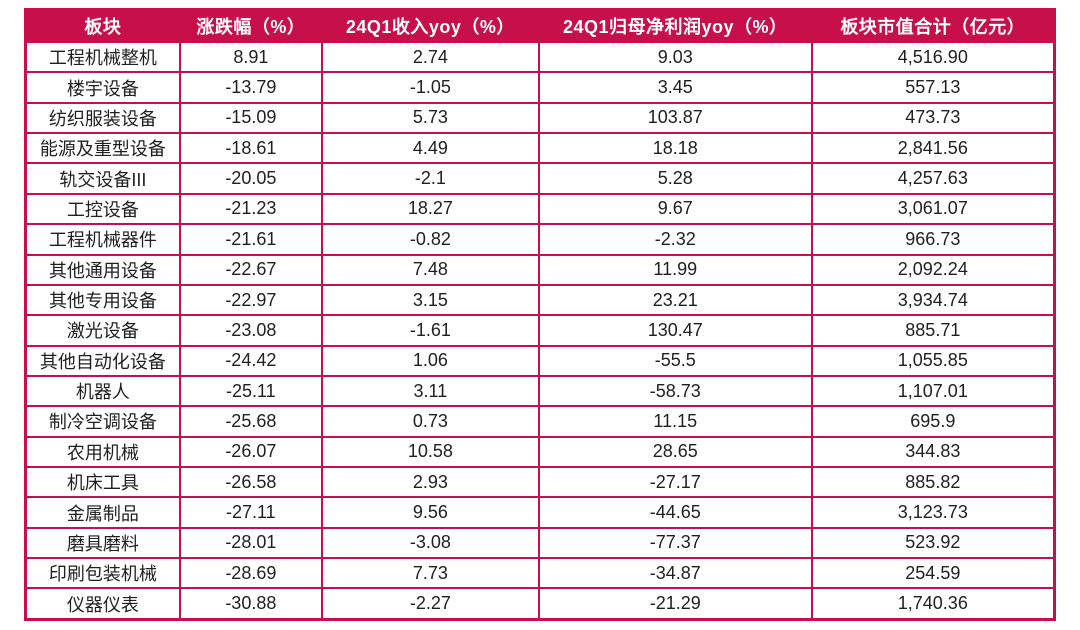  I want to click on cell-change-pct: -27.11, so click(250, 512).